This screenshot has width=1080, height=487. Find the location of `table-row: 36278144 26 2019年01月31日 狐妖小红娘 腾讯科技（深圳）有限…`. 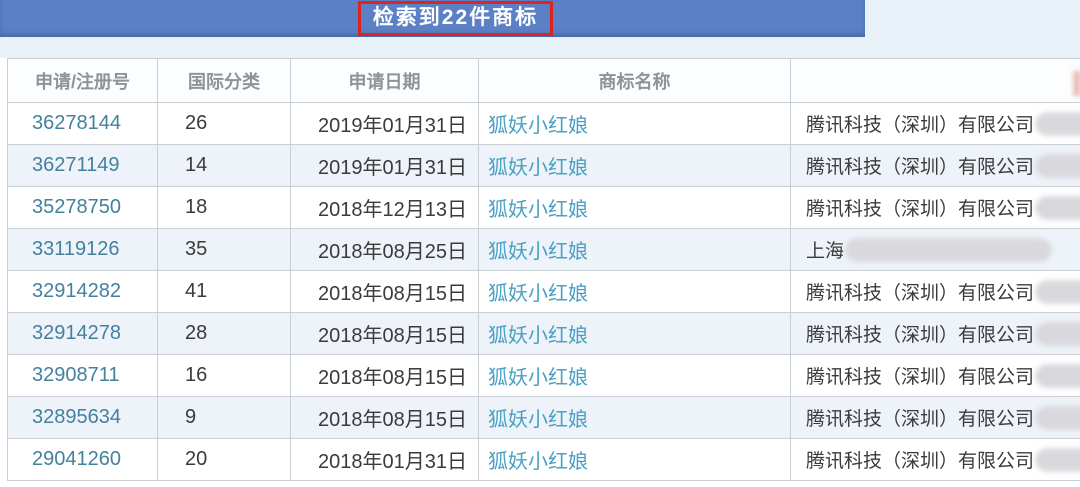

table-row: 36278144 26 2019年01月31日 狐妖小红娘 腾讯科技（深圳）有限… is located at coordinates (543, 123).